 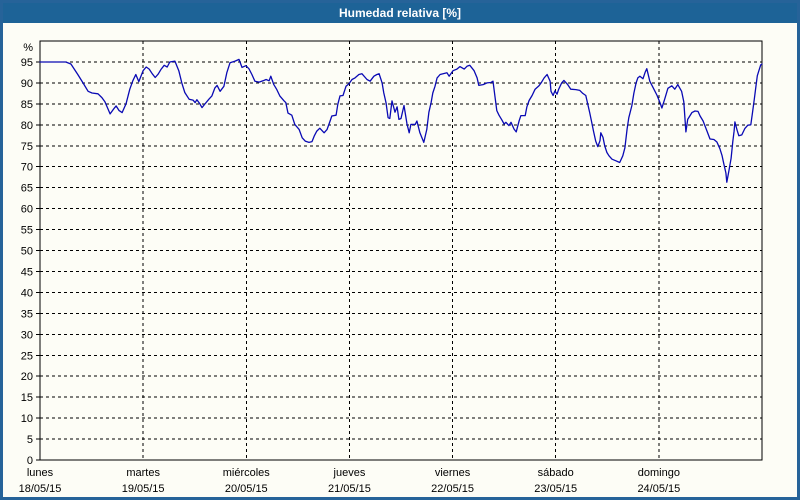 I want to click on x-day-name: lunes, so click(x=40, y=473).